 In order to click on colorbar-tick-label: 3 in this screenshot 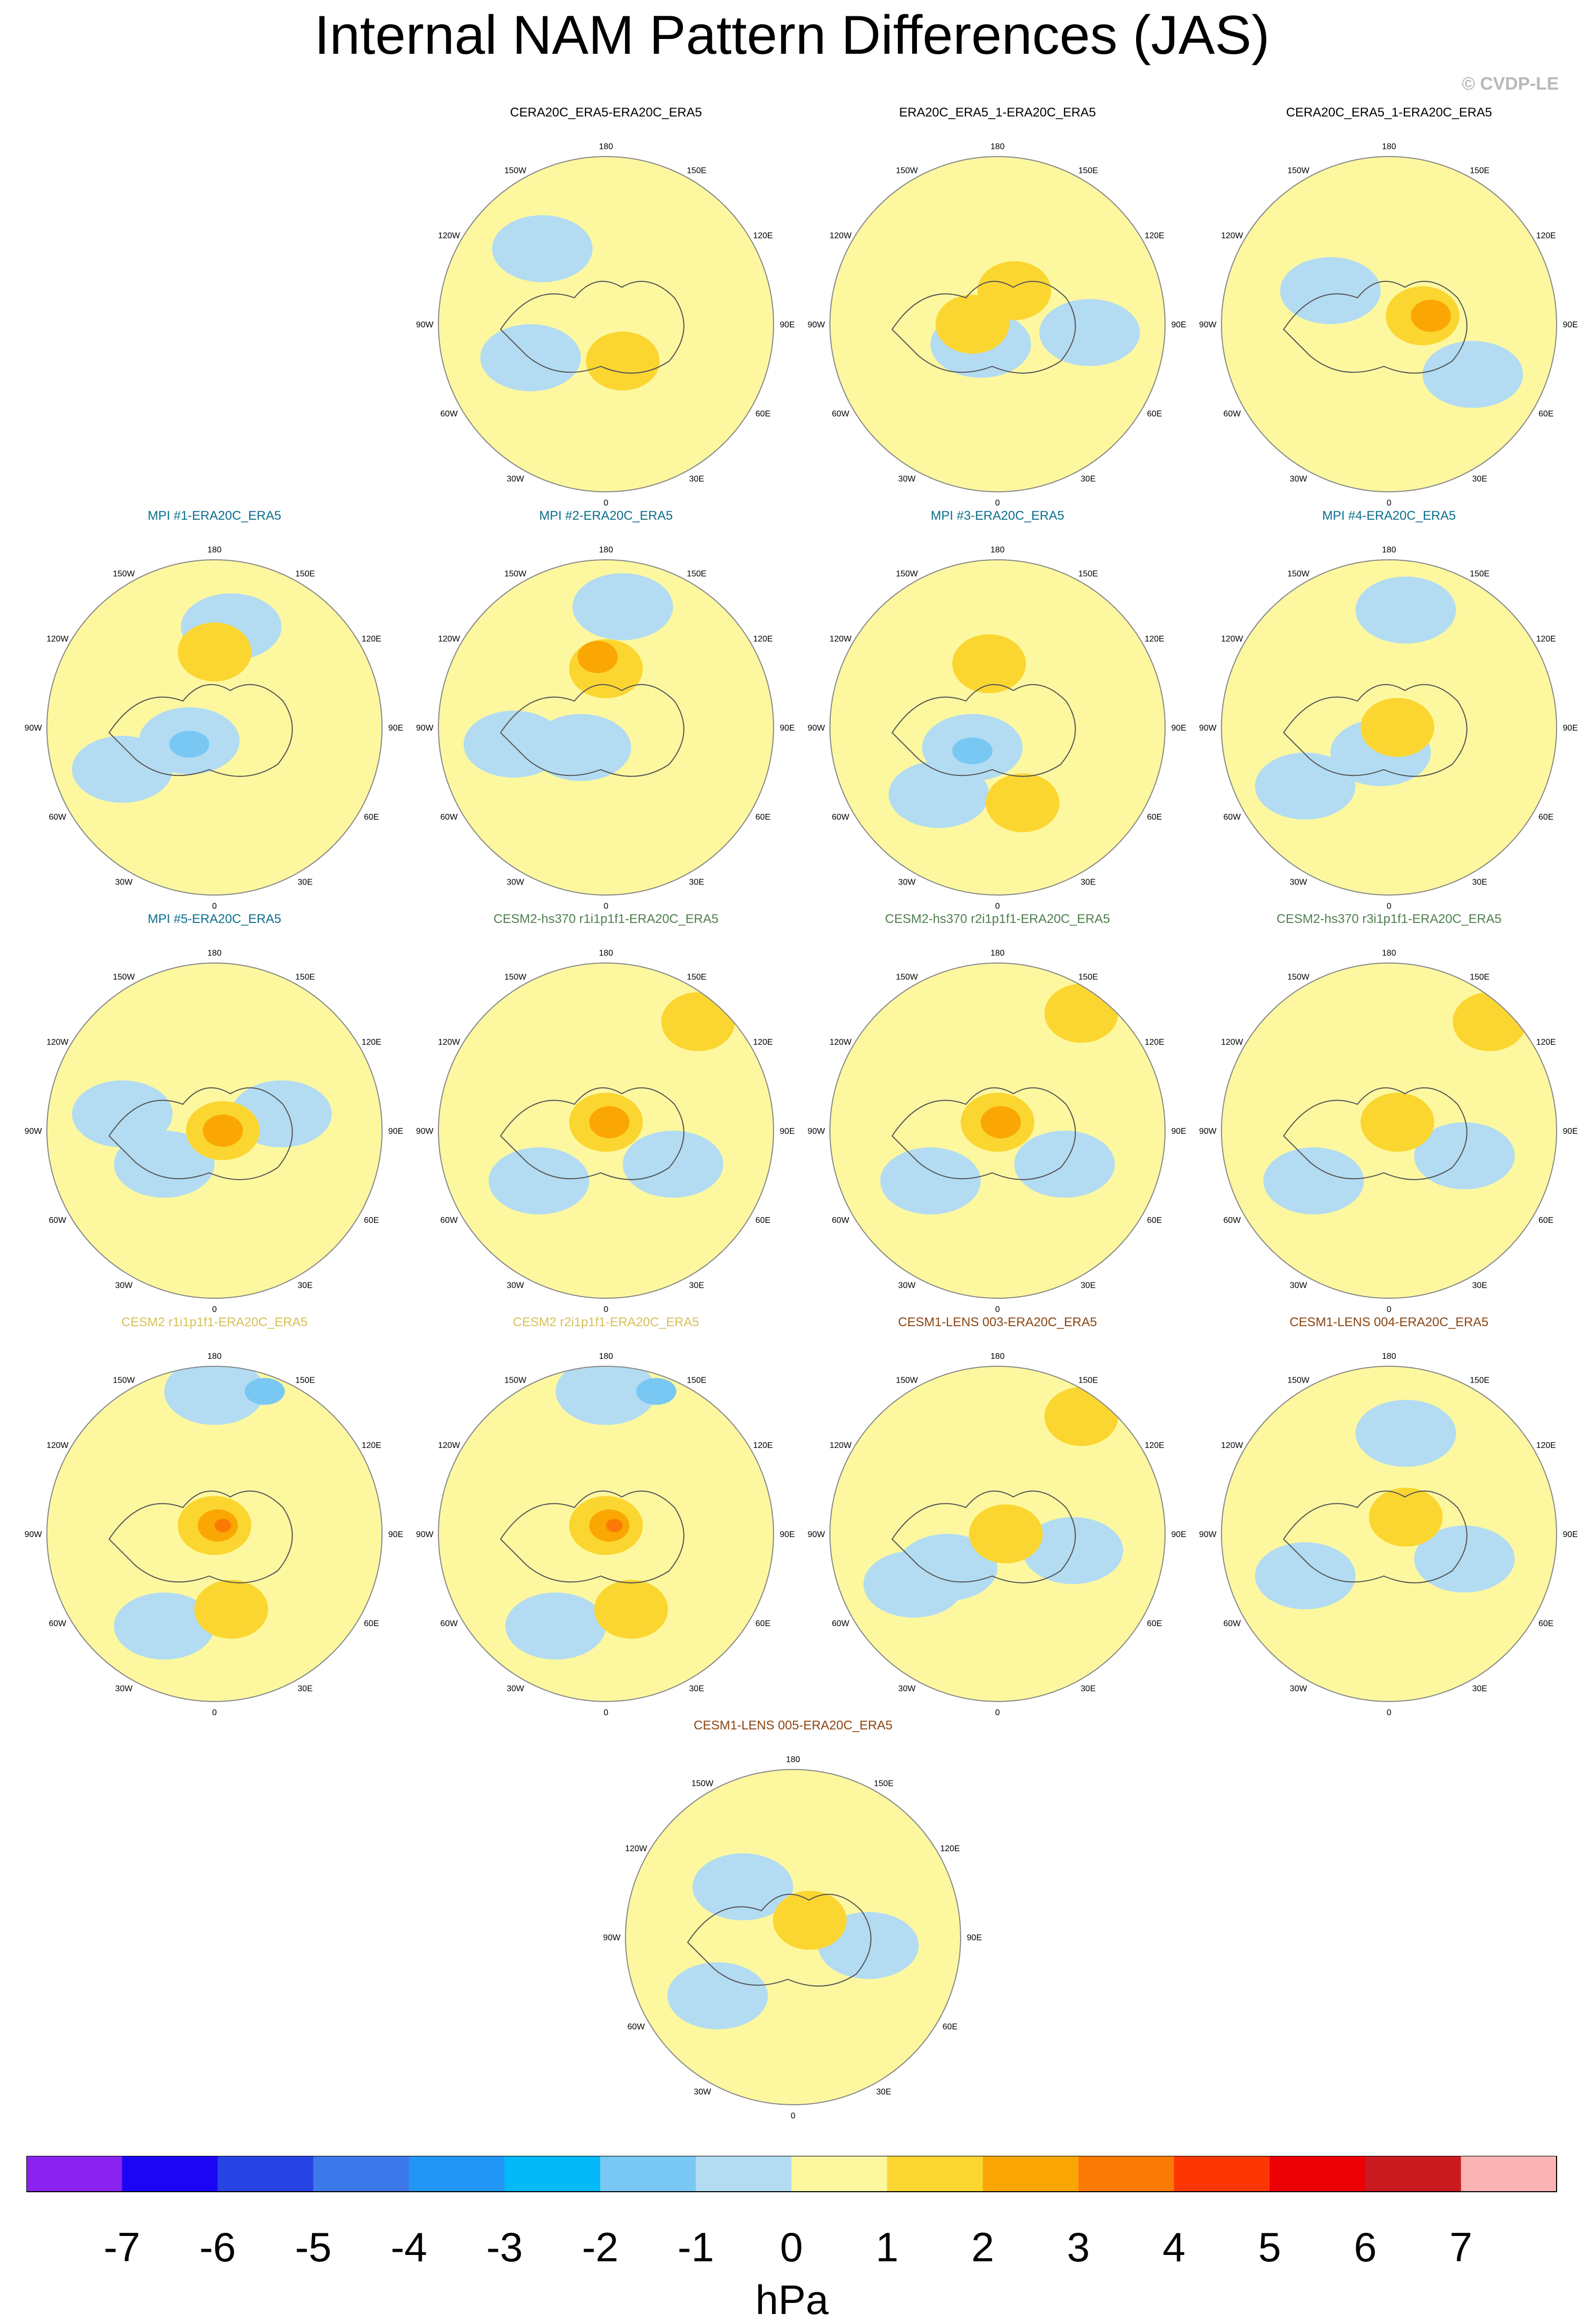, I will do `click(1078, 2247)`.